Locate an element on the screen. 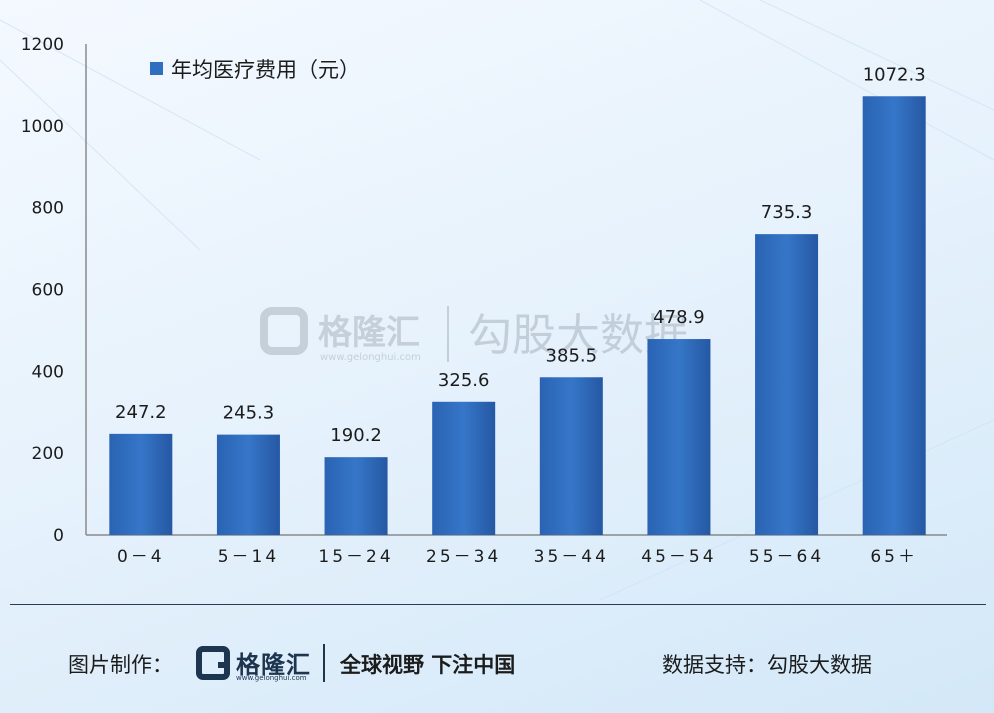 The width and height of the screenshot is (994, 713). y-tick-label: 400 is located at coordinates (48, 372).